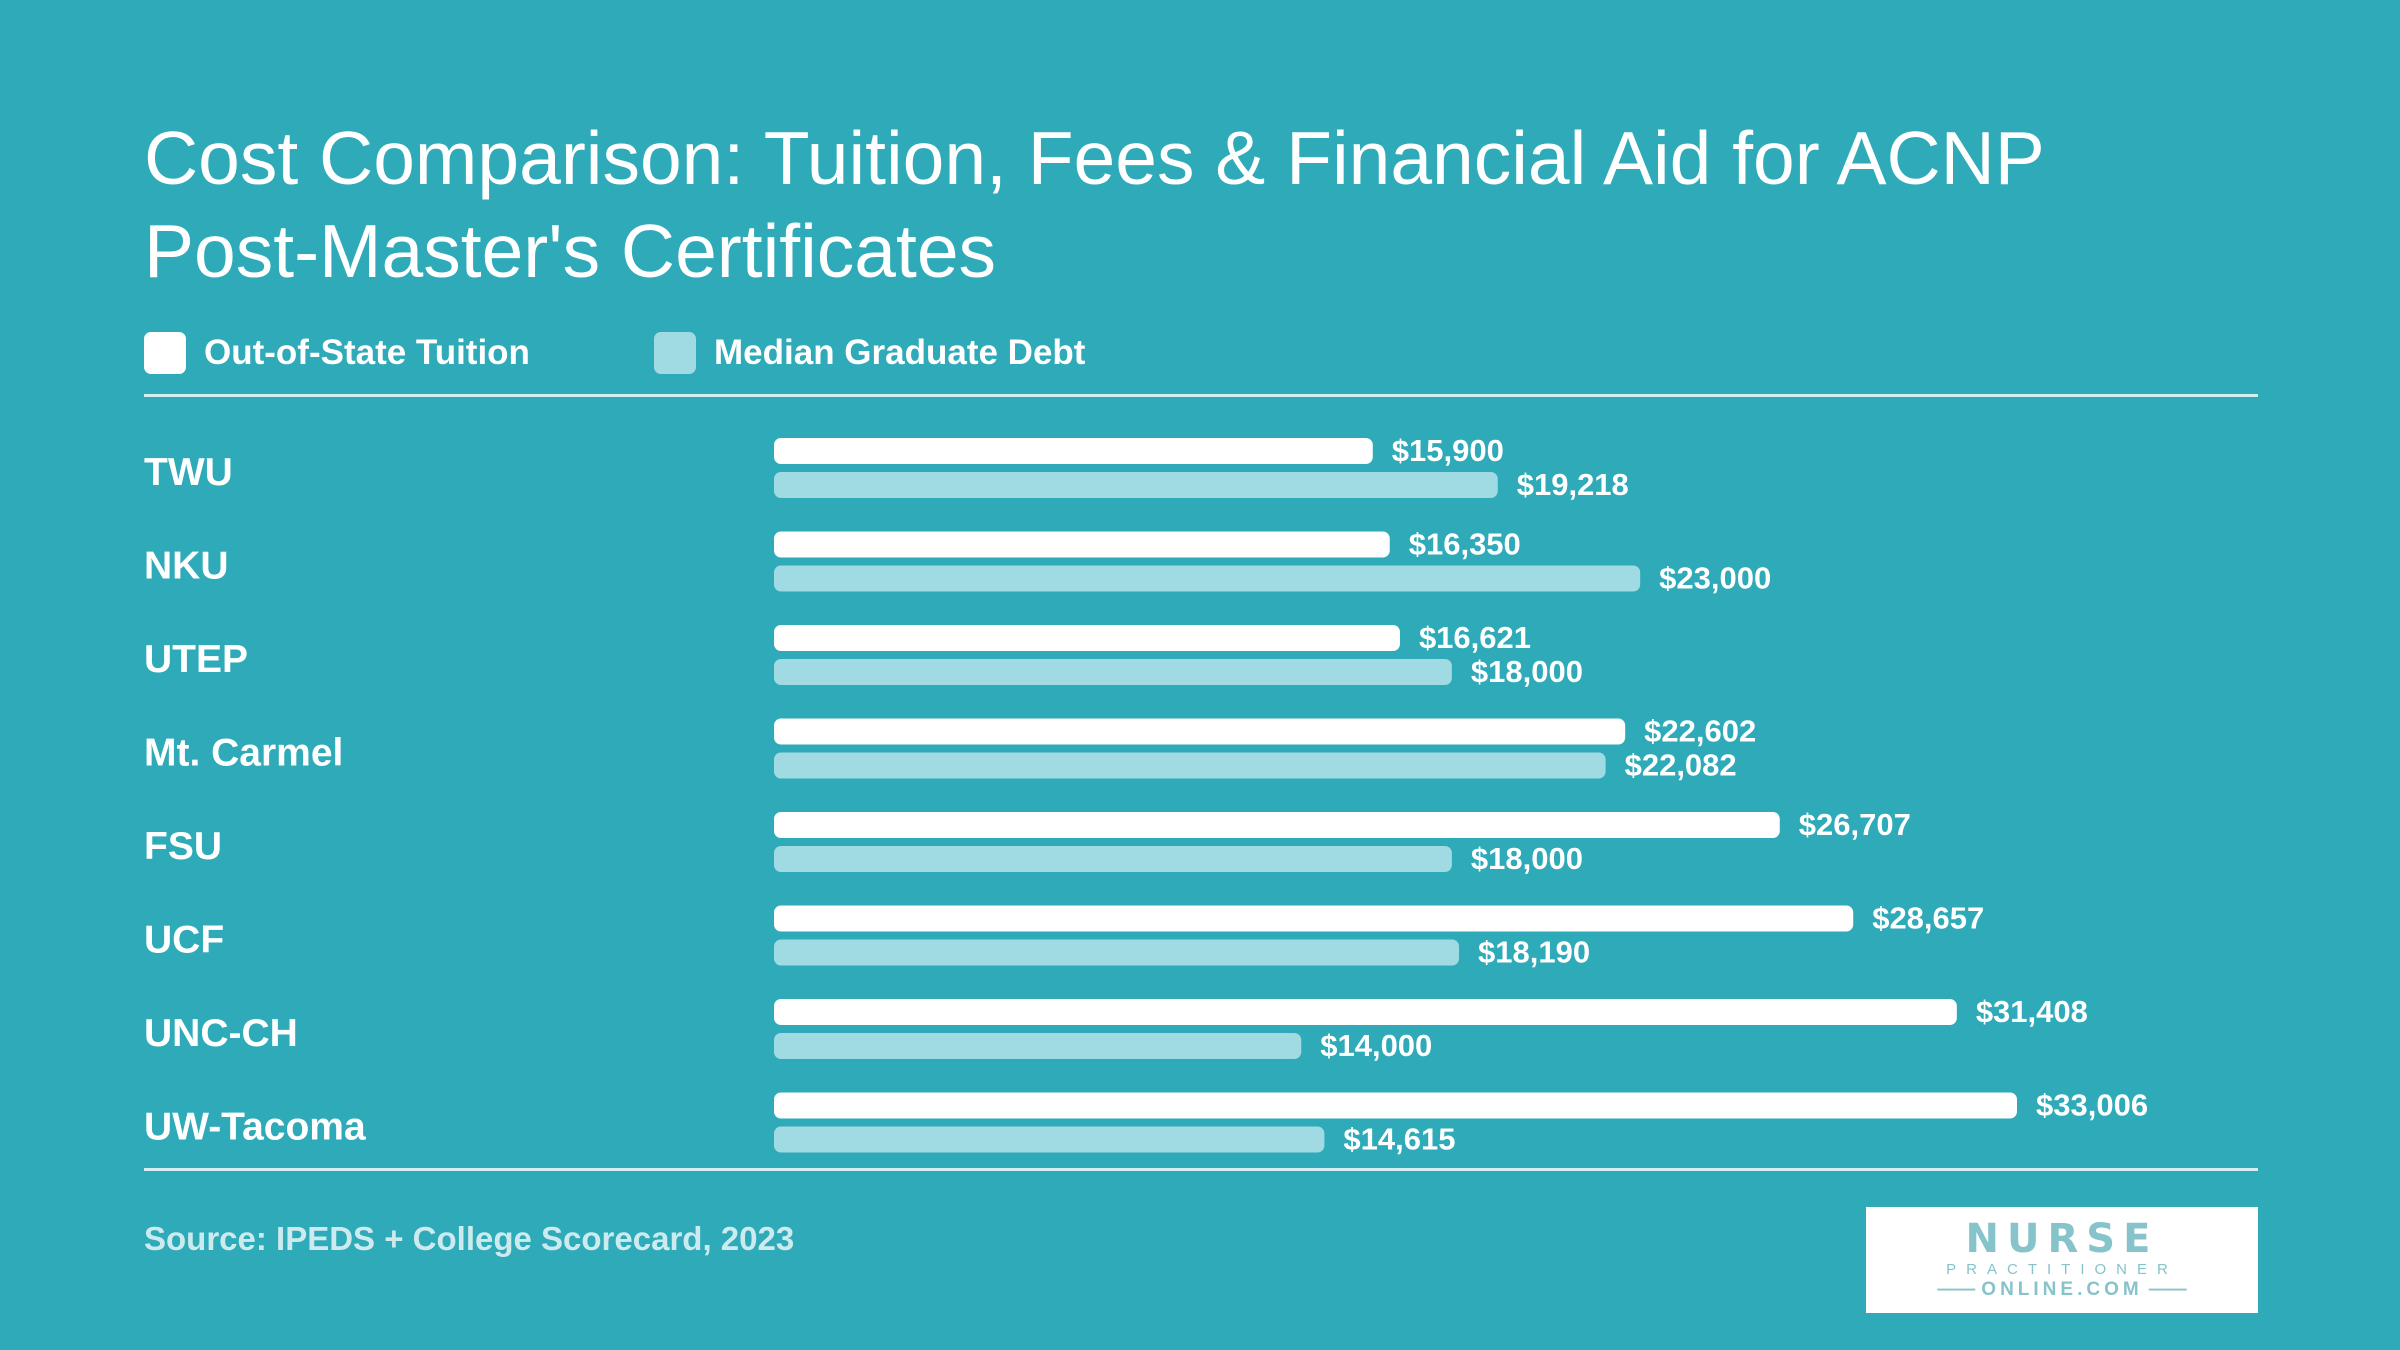  Describe the element at coordinates (184, 940) in the screenshot. I see `category-label-ucf: UCF` at that location.